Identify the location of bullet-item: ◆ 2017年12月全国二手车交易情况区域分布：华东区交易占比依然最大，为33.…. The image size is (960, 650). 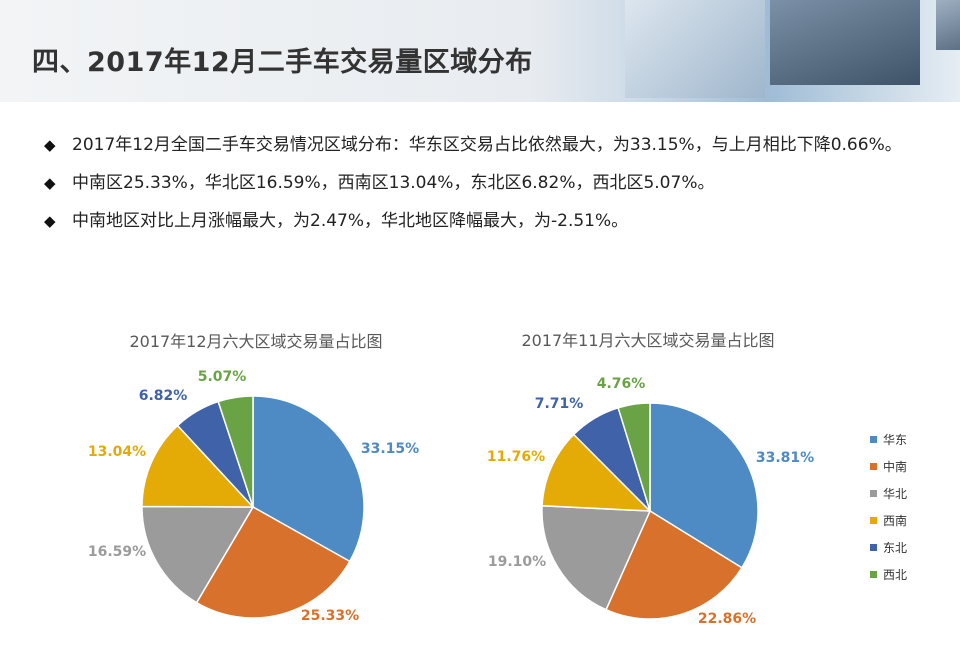
(484, 145).